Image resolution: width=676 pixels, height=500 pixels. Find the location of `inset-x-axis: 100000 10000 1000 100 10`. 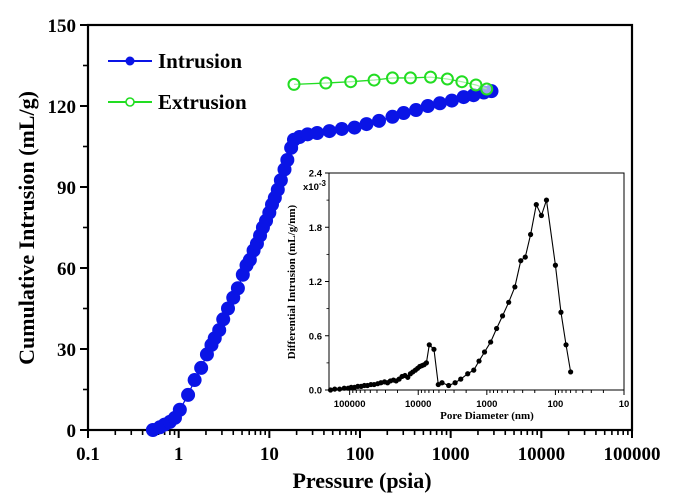

inset-x-axis: 100000 10000 1000 100 10 is located at coordinates (481, 400).